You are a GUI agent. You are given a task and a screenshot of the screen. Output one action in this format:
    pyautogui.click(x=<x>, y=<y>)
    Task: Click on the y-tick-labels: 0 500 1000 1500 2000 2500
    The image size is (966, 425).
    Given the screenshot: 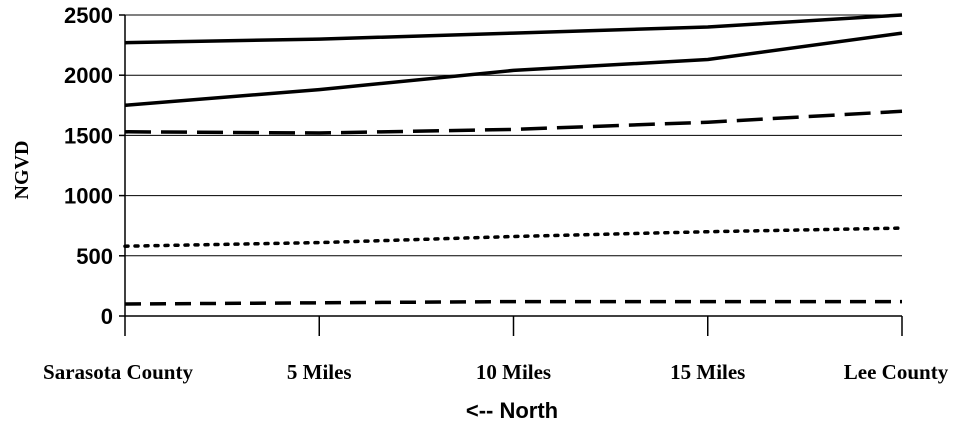 What is the action you would take?
    pyautogui.click(x=88, y=166)
    